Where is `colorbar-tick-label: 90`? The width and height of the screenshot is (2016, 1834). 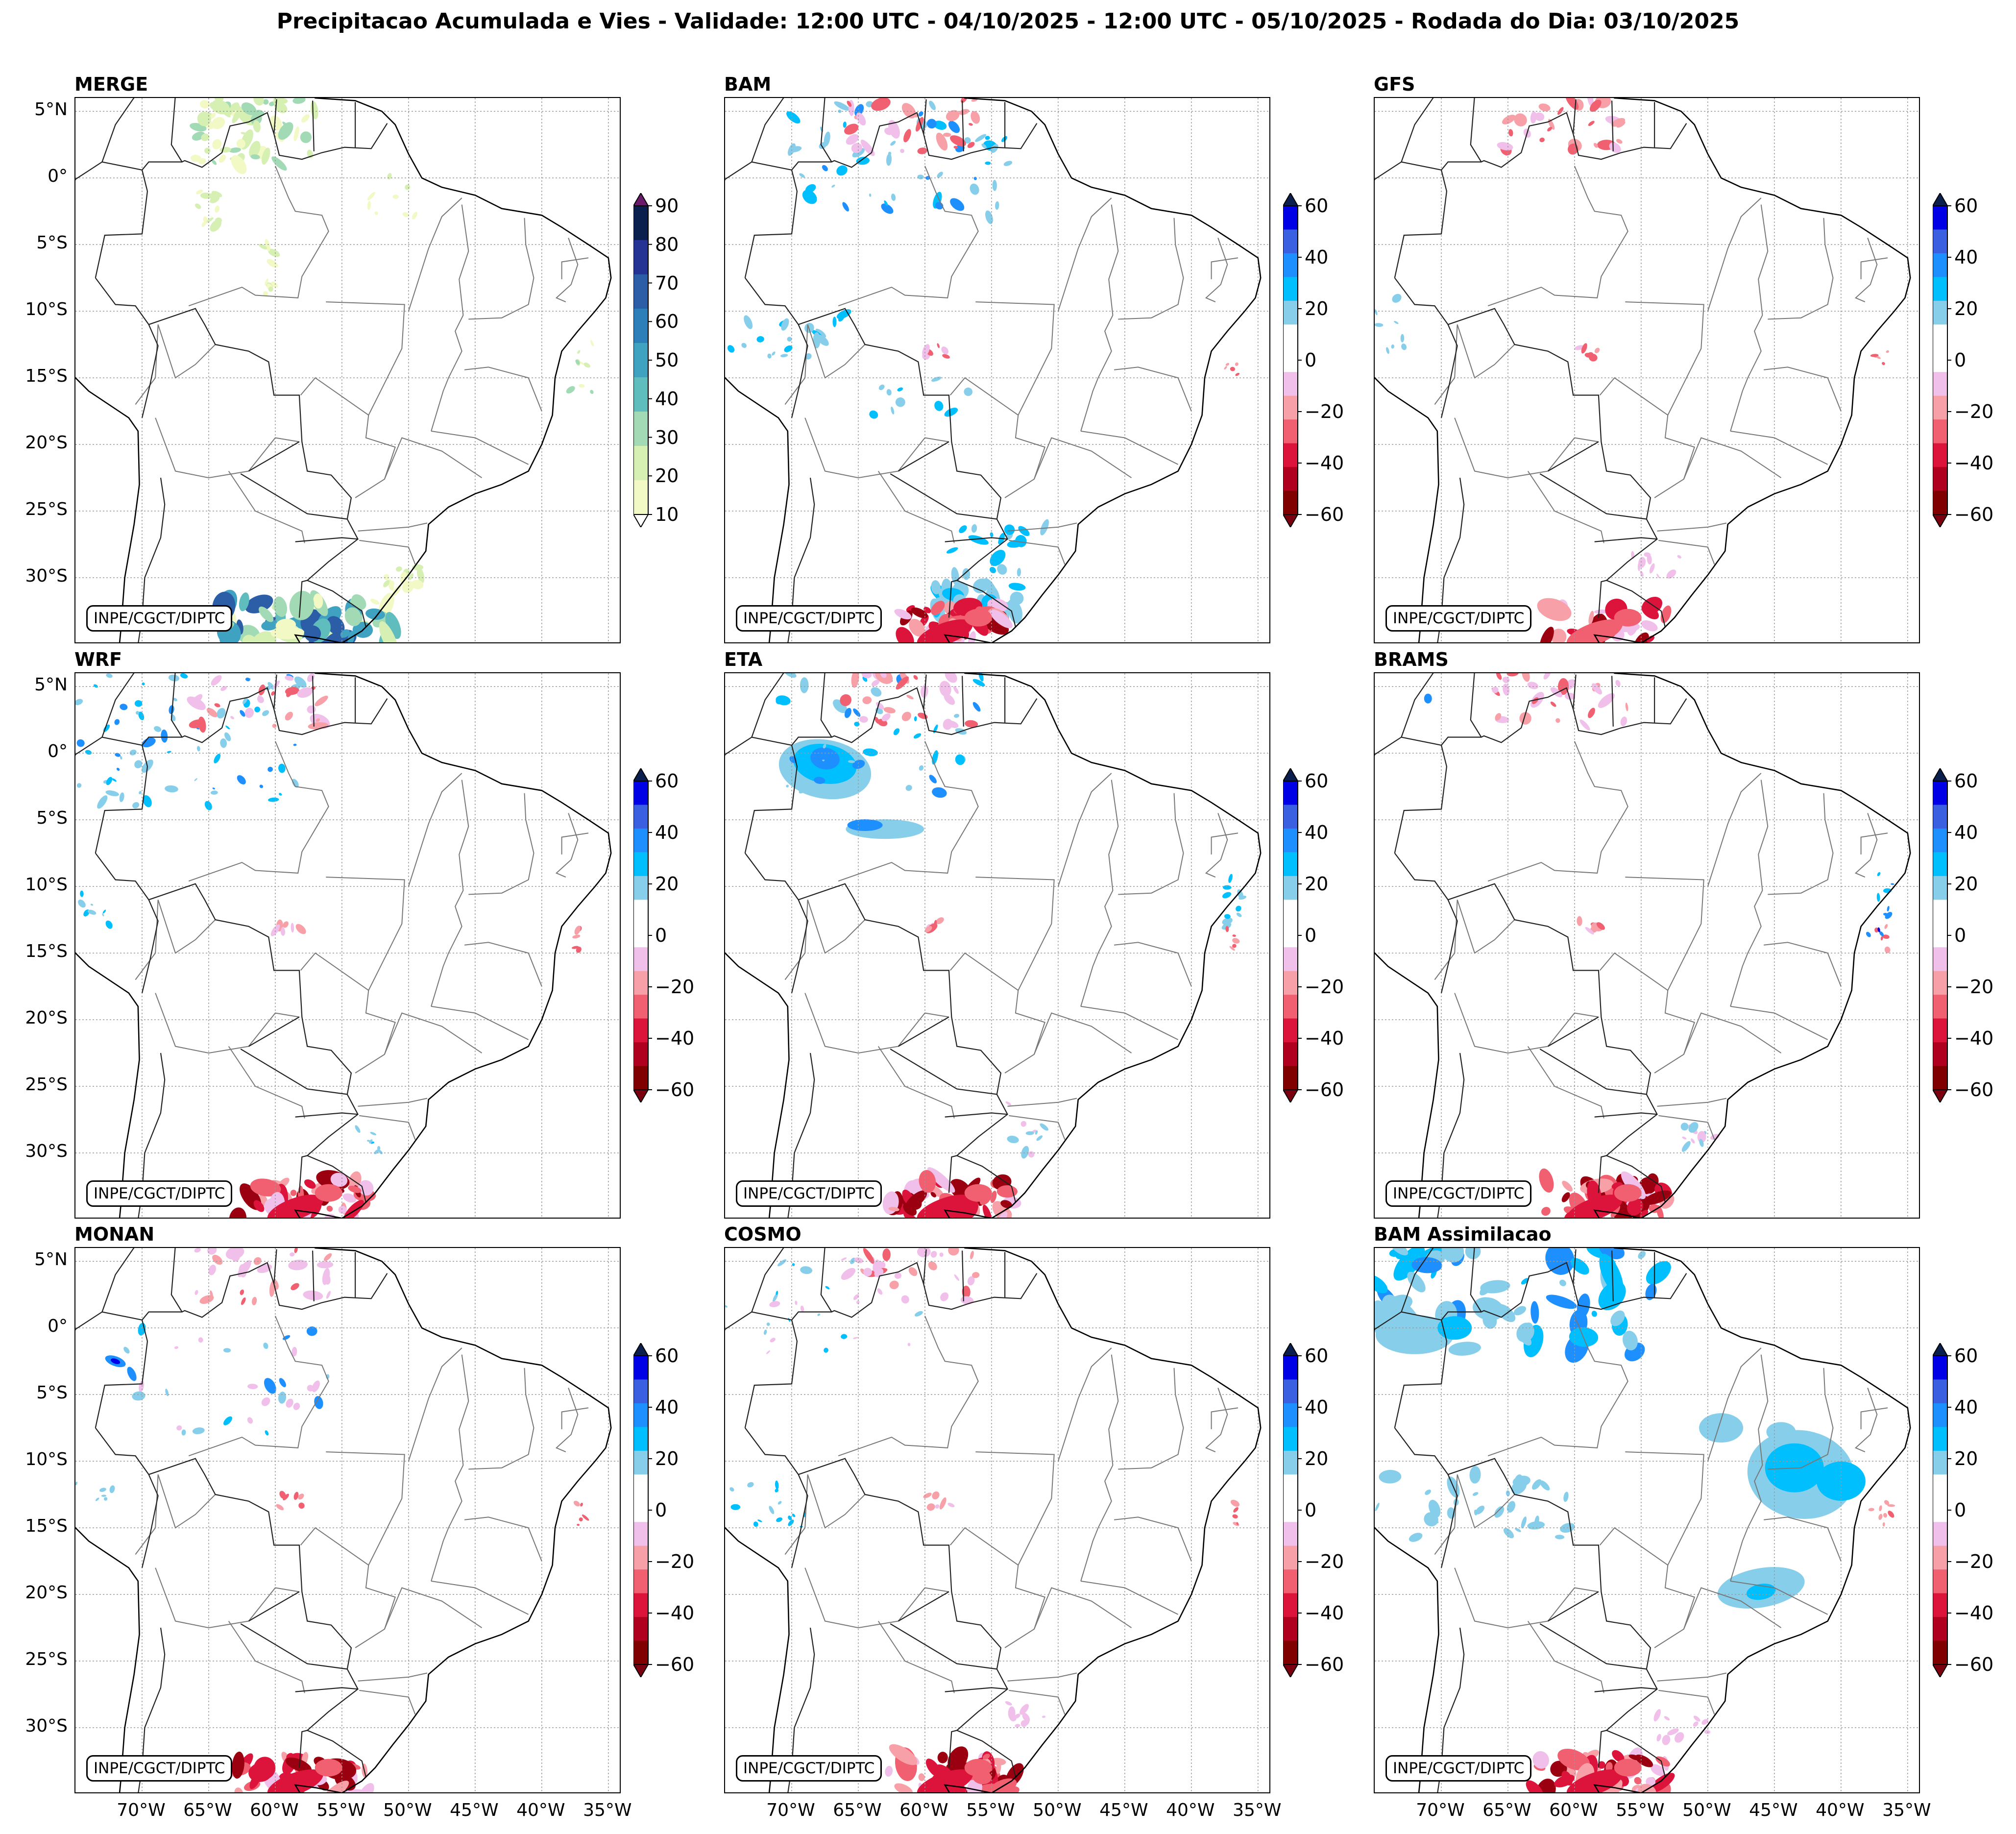
colorbar-tick-label: 90 is located at coordinates (667, 206).